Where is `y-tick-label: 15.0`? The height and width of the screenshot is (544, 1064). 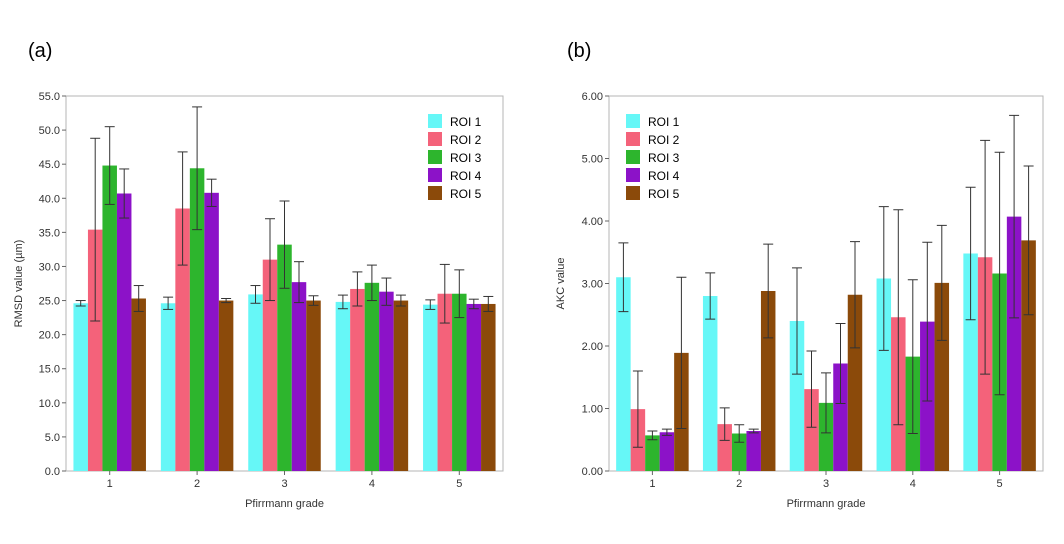 y-tick-label: 15.0 is located at coordinates (49, 370).